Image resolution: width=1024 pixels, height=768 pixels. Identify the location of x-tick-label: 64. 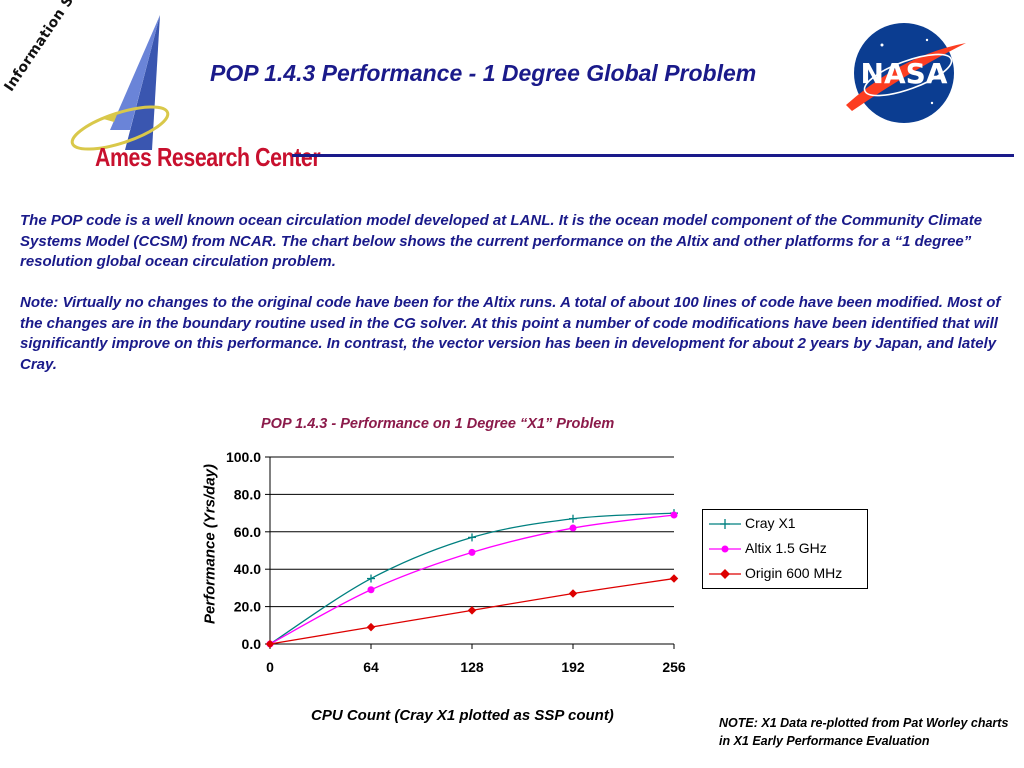
(371, 667).